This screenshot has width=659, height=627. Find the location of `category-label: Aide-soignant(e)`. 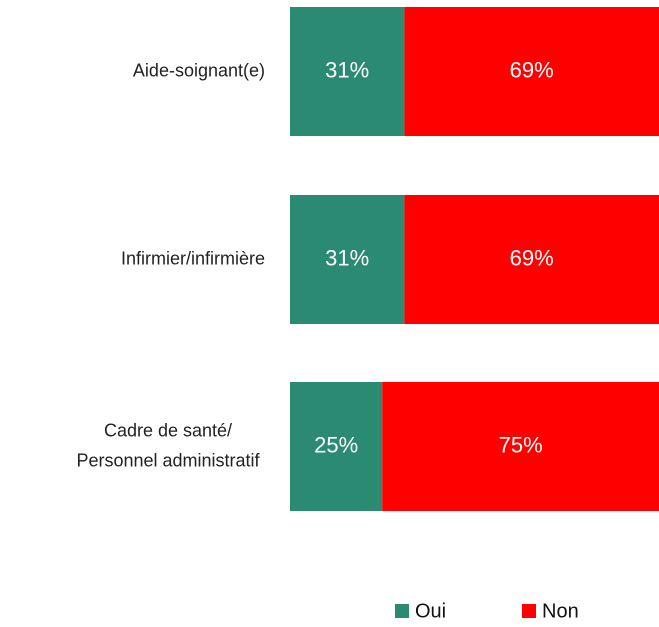

category-label: Aide-soignant(e) is located at coordinates (199, 70).